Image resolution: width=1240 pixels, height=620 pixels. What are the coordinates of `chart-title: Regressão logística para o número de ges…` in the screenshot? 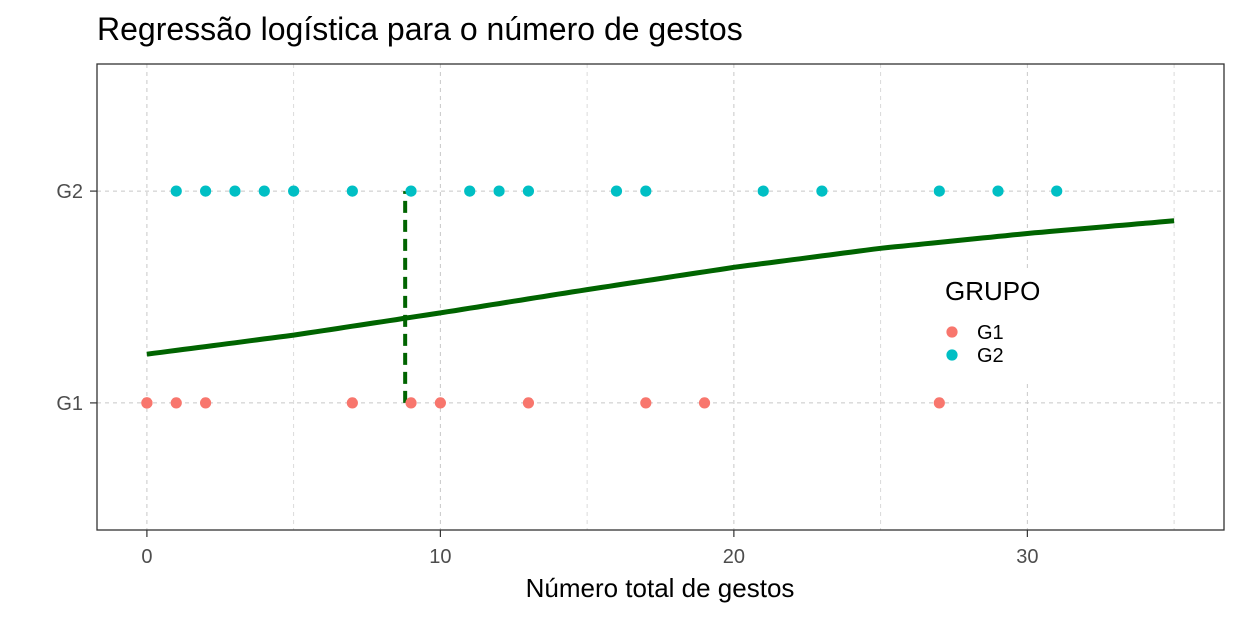 It's located at (420, 29).